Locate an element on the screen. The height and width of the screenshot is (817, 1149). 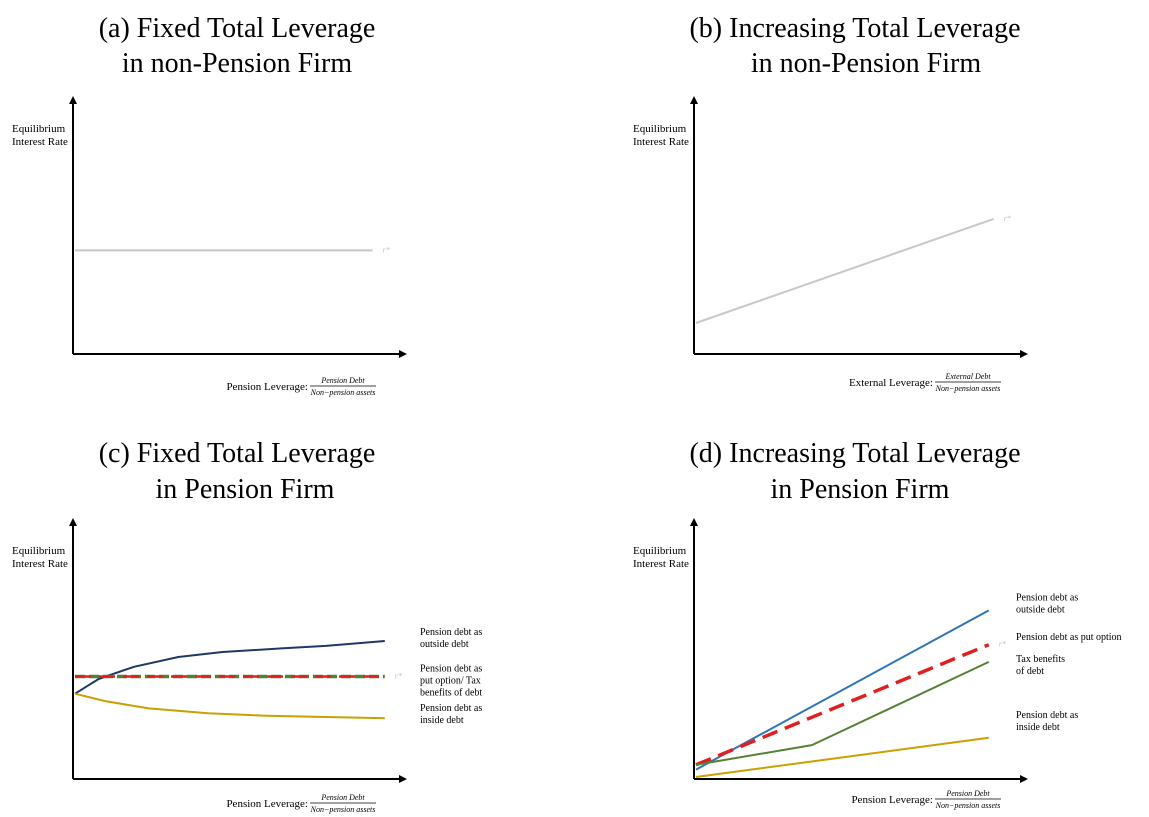
panel-d-series-tax-benefits-of-debt is located at coordinates (842, 713).